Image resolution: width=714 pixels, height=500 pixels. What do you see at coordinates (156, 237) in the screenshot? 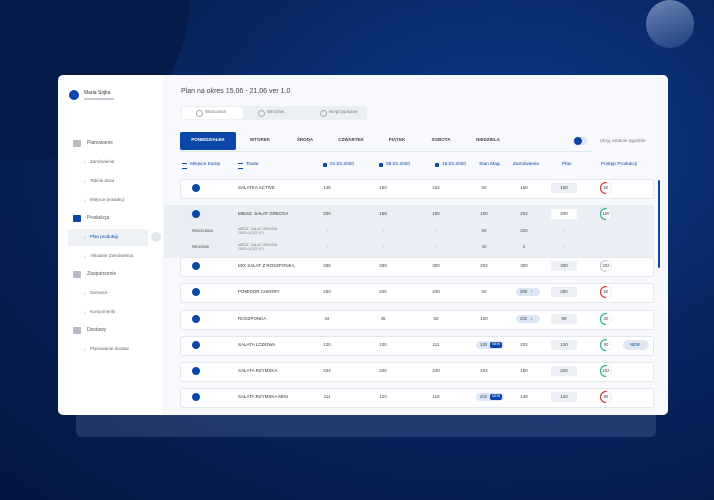
I see `collapse-button` at bounding box center [156, 237].